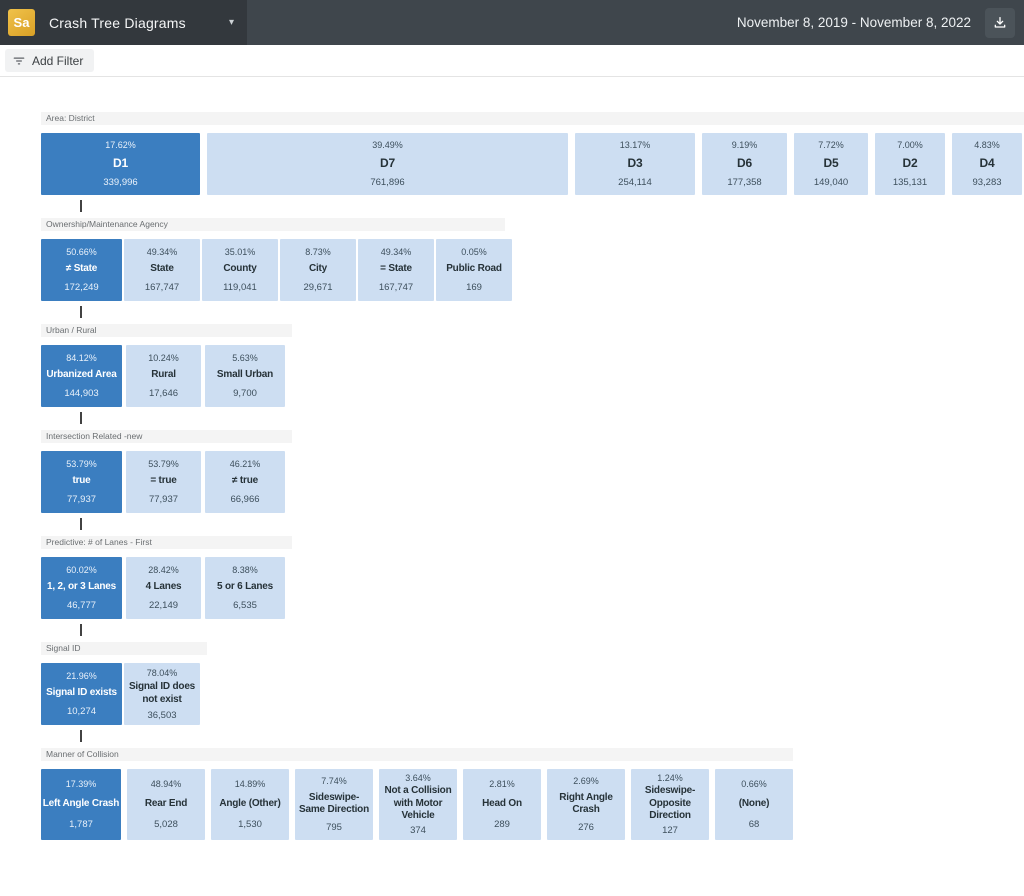 This screenshot has width=1024, height=896. Describe the element at coordinates (987, 182) in the screenshot. I see `node-count: 93,283` at that location.